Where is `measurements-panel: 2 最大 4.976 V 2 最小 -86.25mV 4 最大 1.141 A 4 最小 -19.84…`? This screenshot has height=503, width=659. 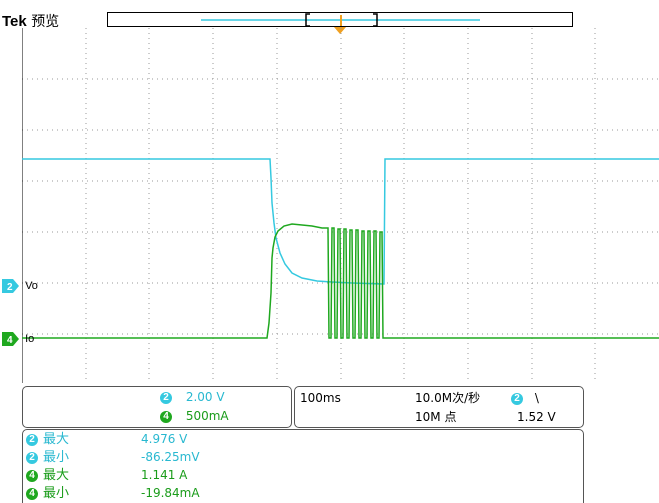 measurements-panel: 2 最大 4.976 V 2 最小 -86.25mV 4 最大 1.141 A 4 最小 -19.84… is located at coordinates (303, 466).